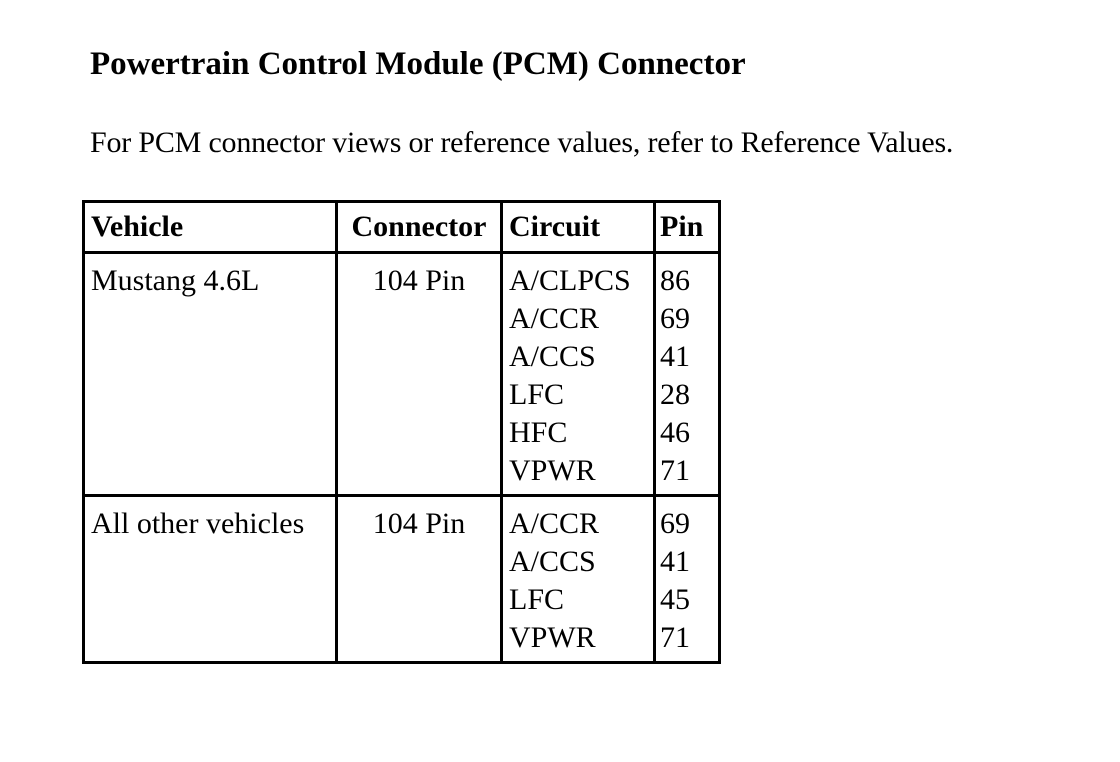  Describe the element at coordinates (198, 523) in the screenshot. I see `vehicle-name: All other vehicles` at that location.